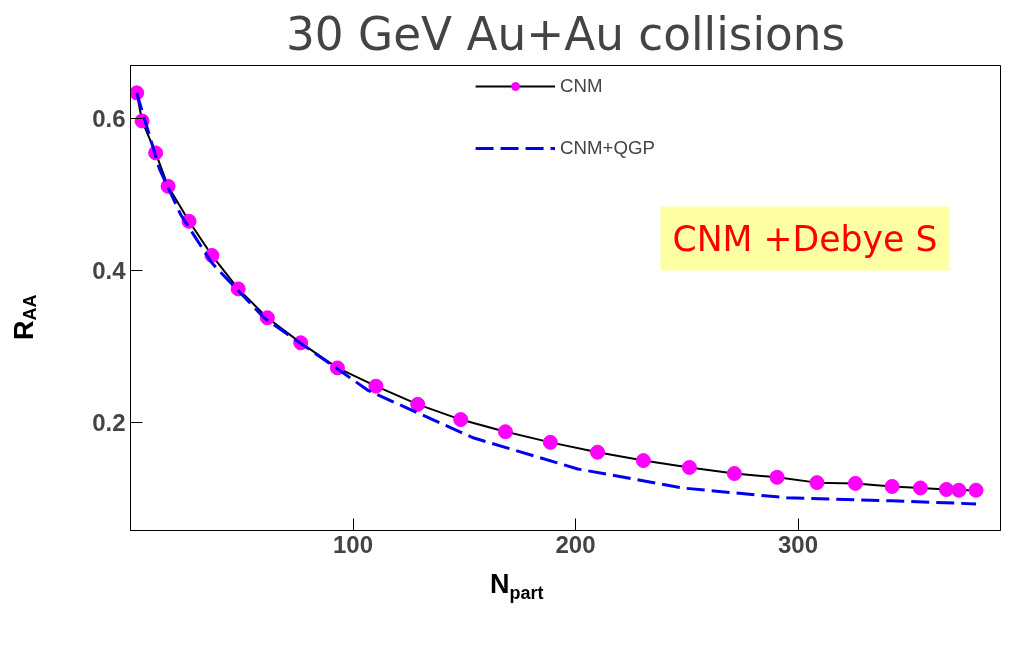 The image size is (1031, 650). What do you see at coordinates (565, 34) in the screenshot?
I see `chart-title: 30 GeV Au+Au collisions` at bounding box center [565, 34].